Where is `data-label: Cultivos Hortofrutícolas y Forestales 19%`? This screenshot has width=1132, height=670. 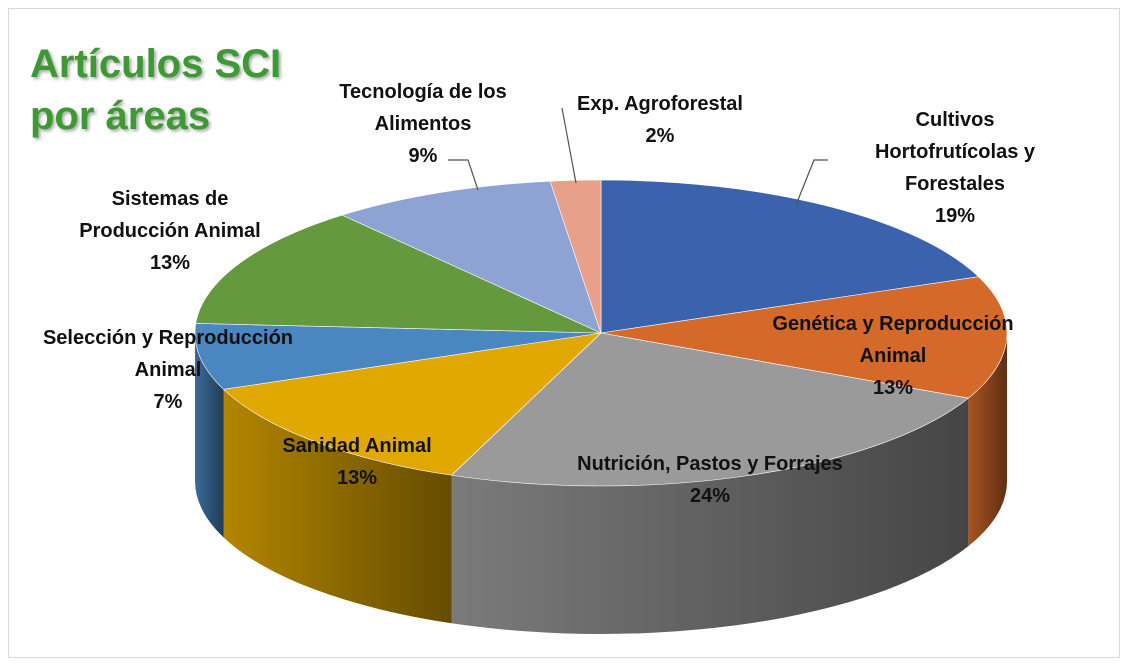
data-label: Cultivos Hortofrutícolas y Forestales 19% is located at coordinates (955, 168).